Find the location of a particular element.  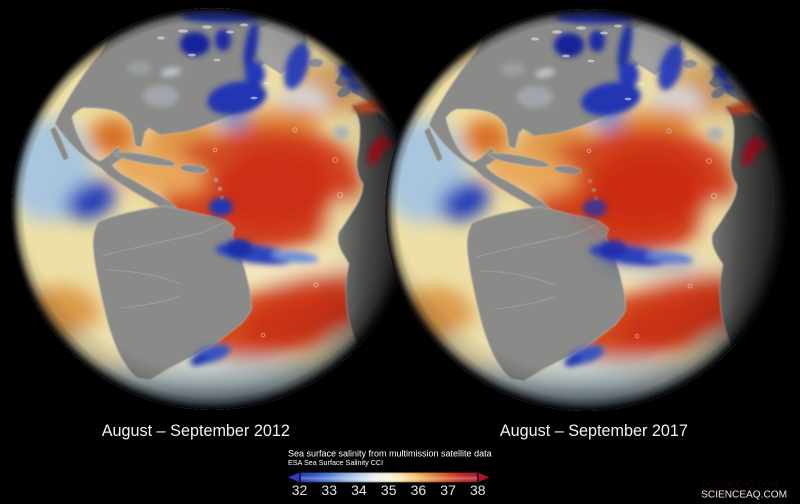

svg-text: August – September 2017 is located at coordinates (594, 431).